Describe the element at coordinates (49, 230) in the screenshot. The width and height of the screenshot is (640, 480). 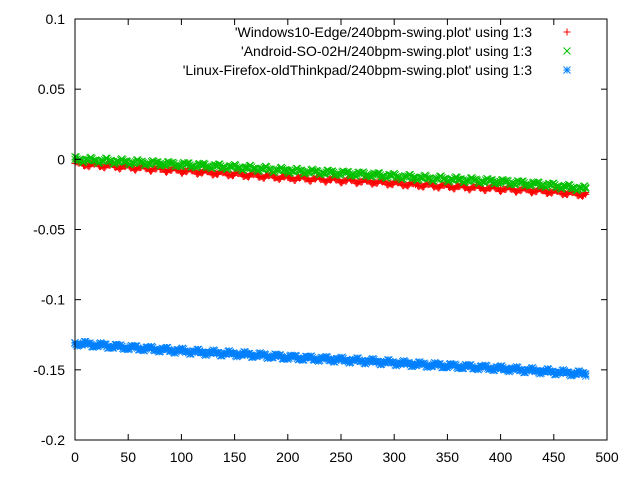
I see `y-tick-label: -0.05` at that location.